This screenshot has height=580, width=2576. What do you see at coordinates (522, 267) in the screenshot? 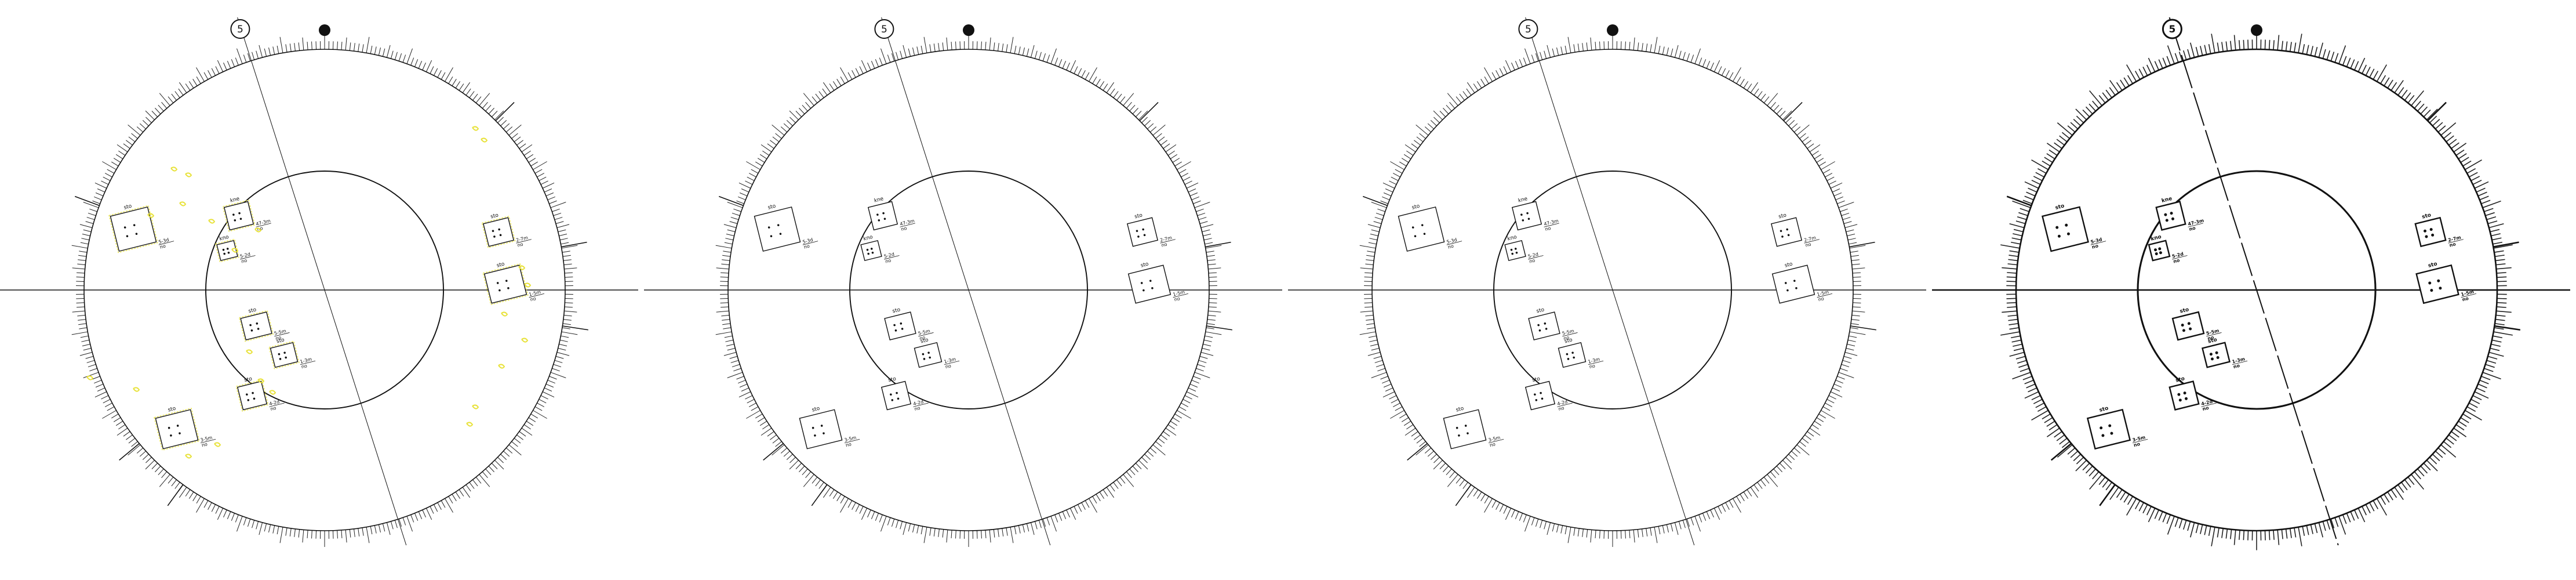
I see `annotation-mark` at bounding box center [522, 267].